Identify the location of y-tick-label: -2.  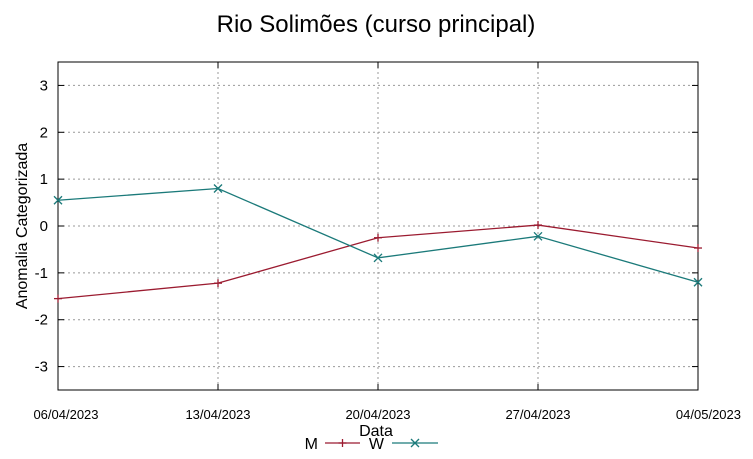
(41, 320).